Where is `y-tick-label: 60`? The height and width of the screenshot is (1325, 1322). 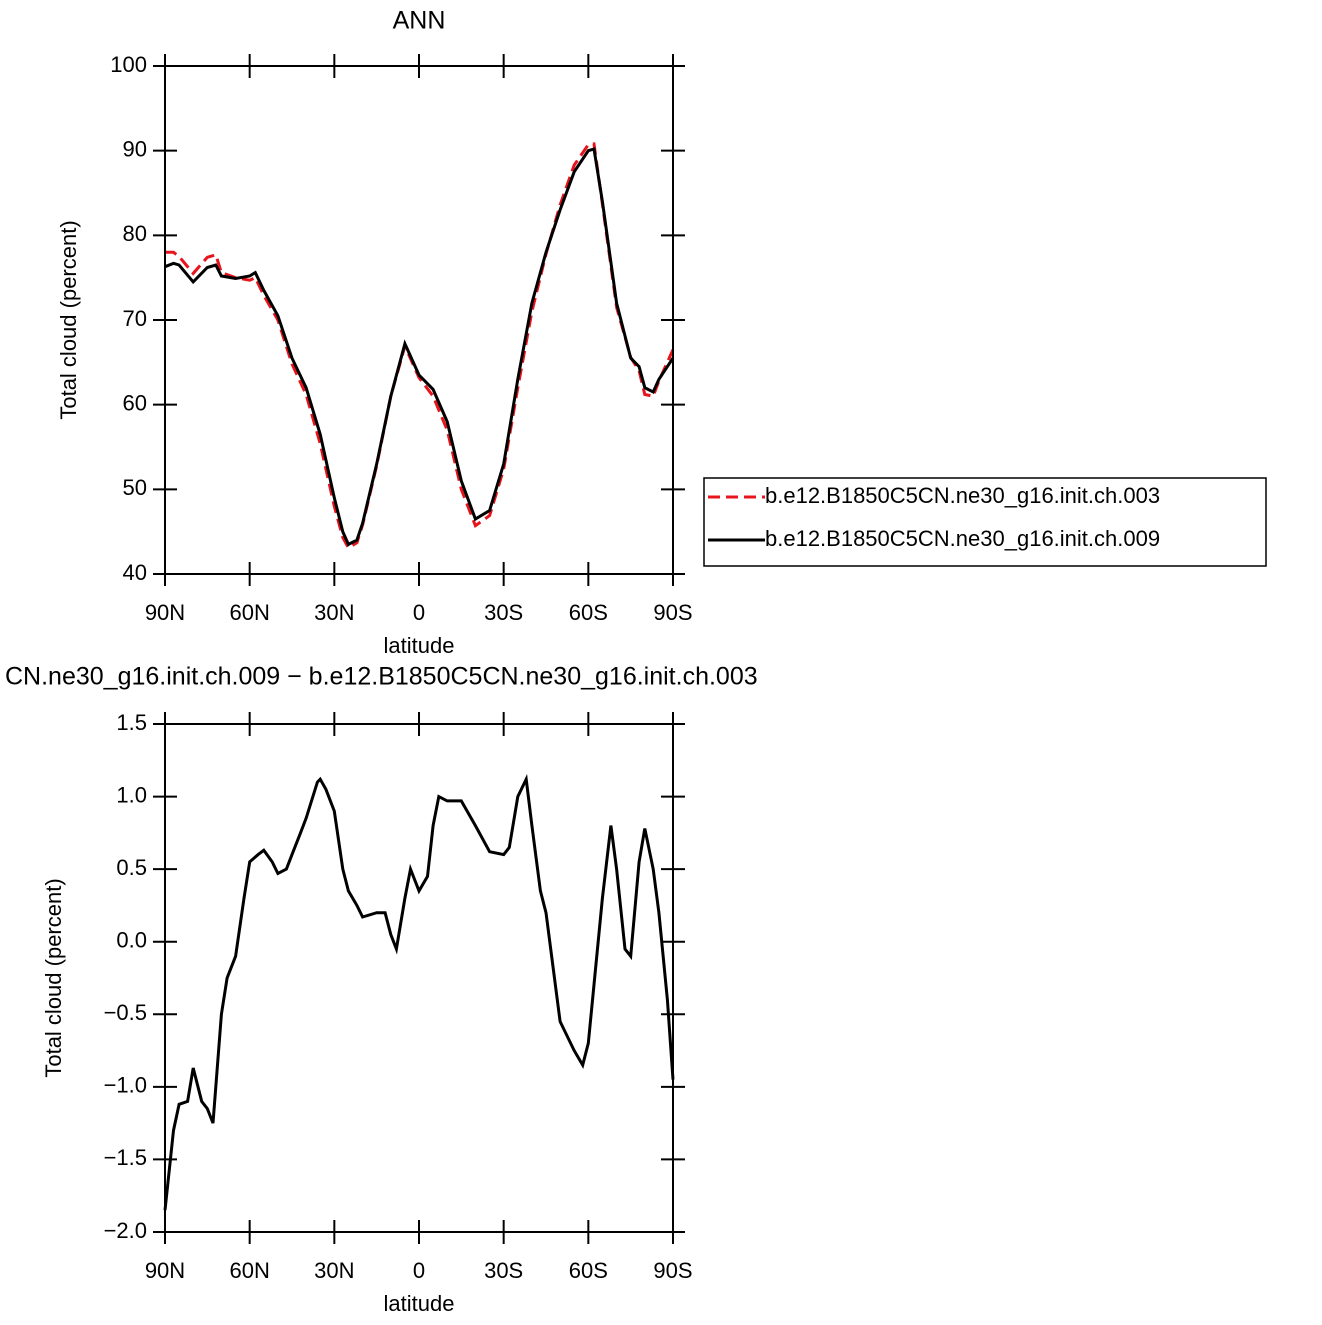
y-tick-label: 60 is located at coordinates (135, 402).